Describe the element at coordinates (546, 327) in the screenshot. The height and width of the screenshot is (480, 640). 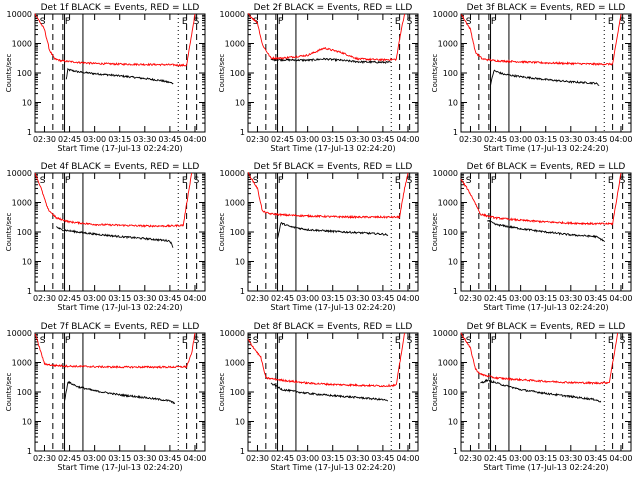
I see `panel-title: Det 9f BLACK = Events, RED = LLD` at that location.